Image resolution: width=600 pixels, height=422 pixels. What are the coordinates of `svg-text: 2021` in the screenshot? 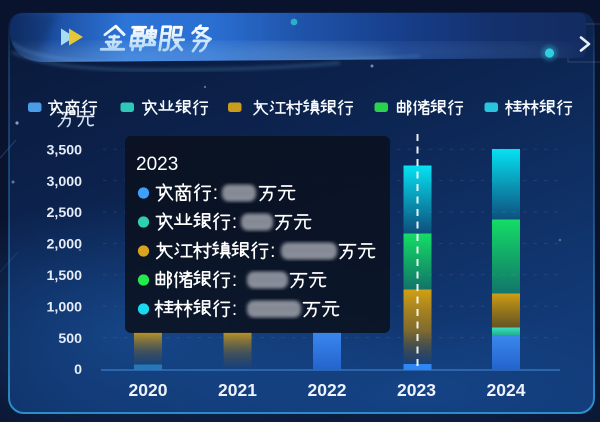 It's located at (237, 390).